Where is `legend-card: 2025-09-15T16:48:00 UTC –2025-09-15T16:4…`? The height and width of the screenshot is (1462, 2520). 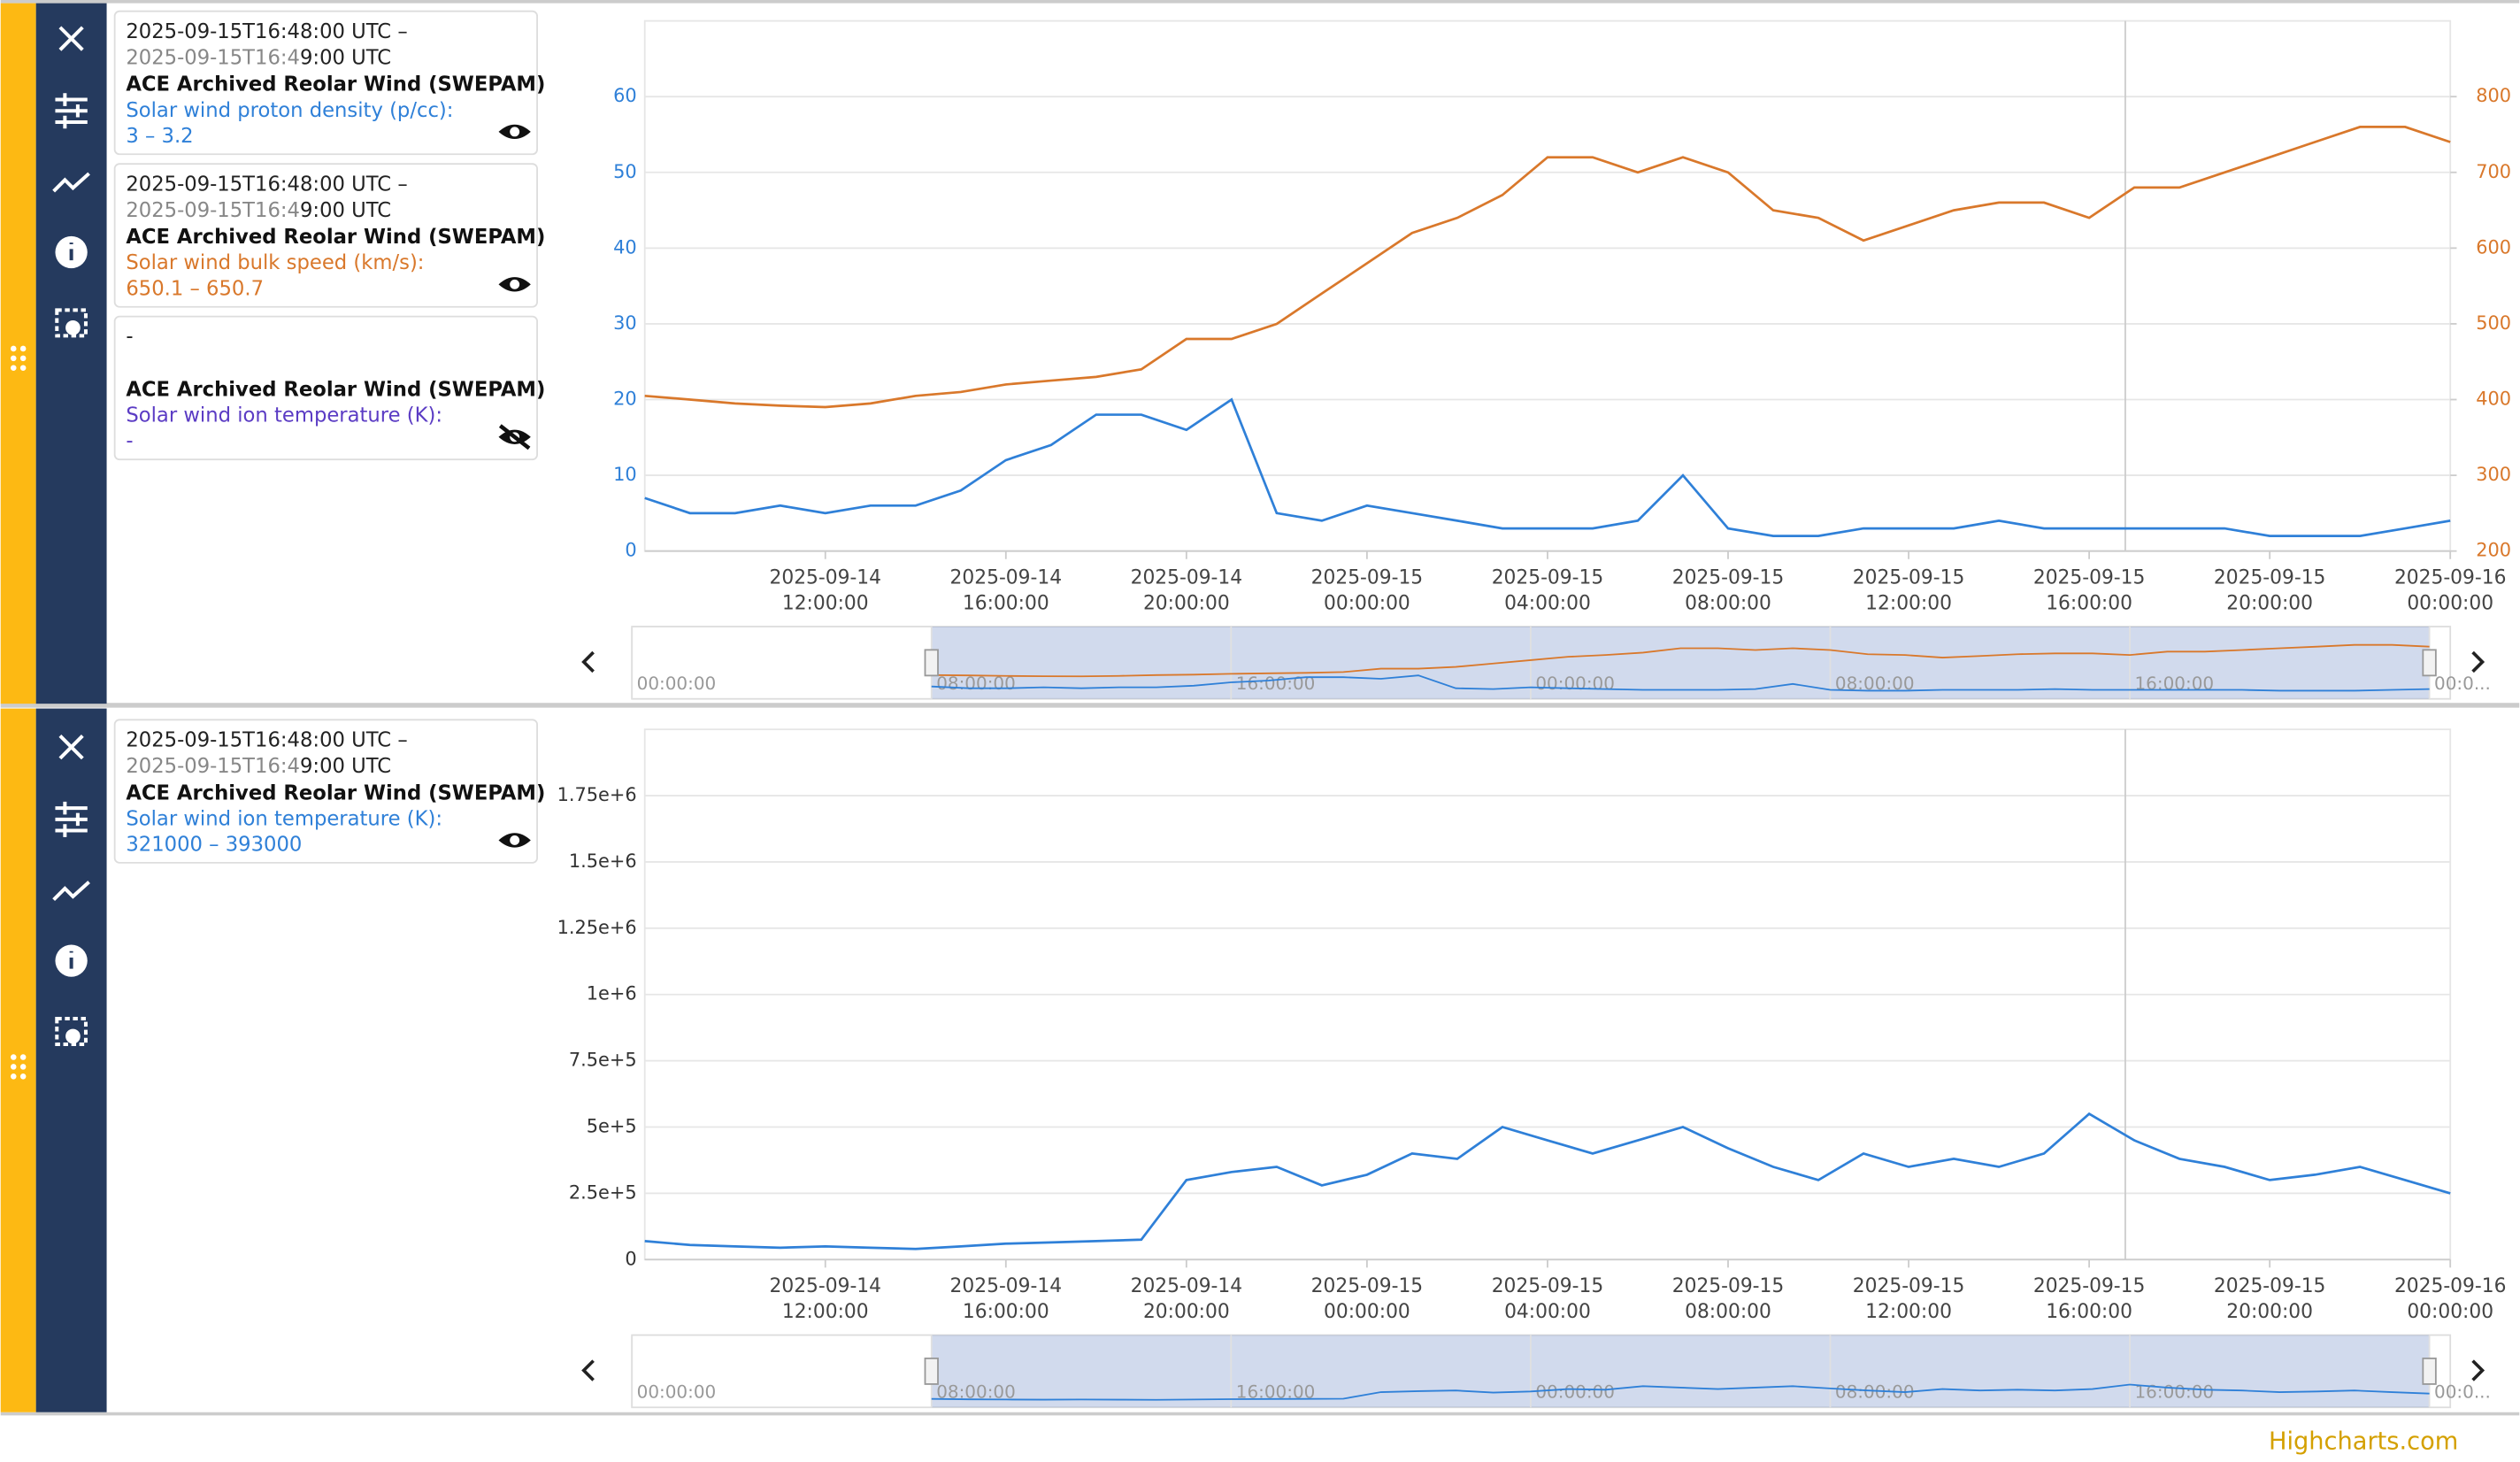 legend-card: 2025-09-15T16:48:00 UTC –2025-09-15T16:4… is located at coordinates (329, 235).